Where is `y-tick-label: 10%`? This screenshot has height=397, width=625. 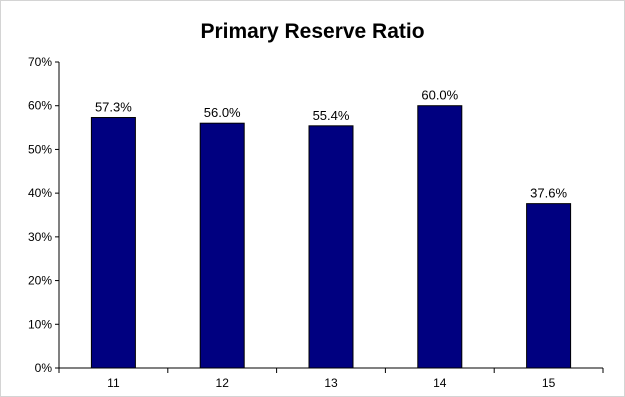
y-tick-label: 10% is located at coordinates (40, 324).